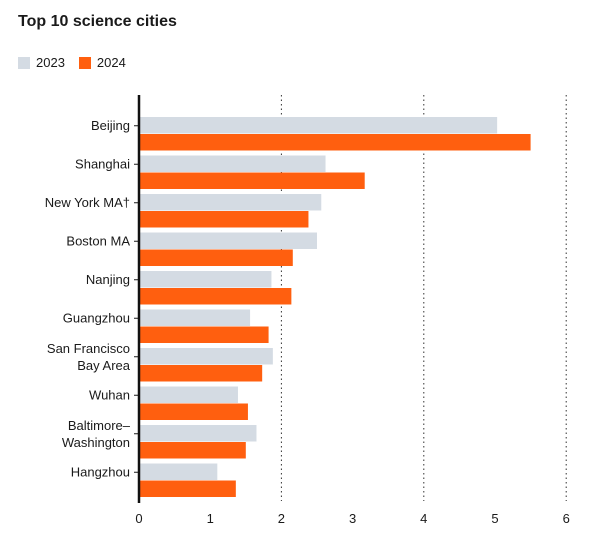 Image resolution: width=596 pixels, height=534 pixels. I want to click on category-label-1: Shanghai, so click(102, 163).